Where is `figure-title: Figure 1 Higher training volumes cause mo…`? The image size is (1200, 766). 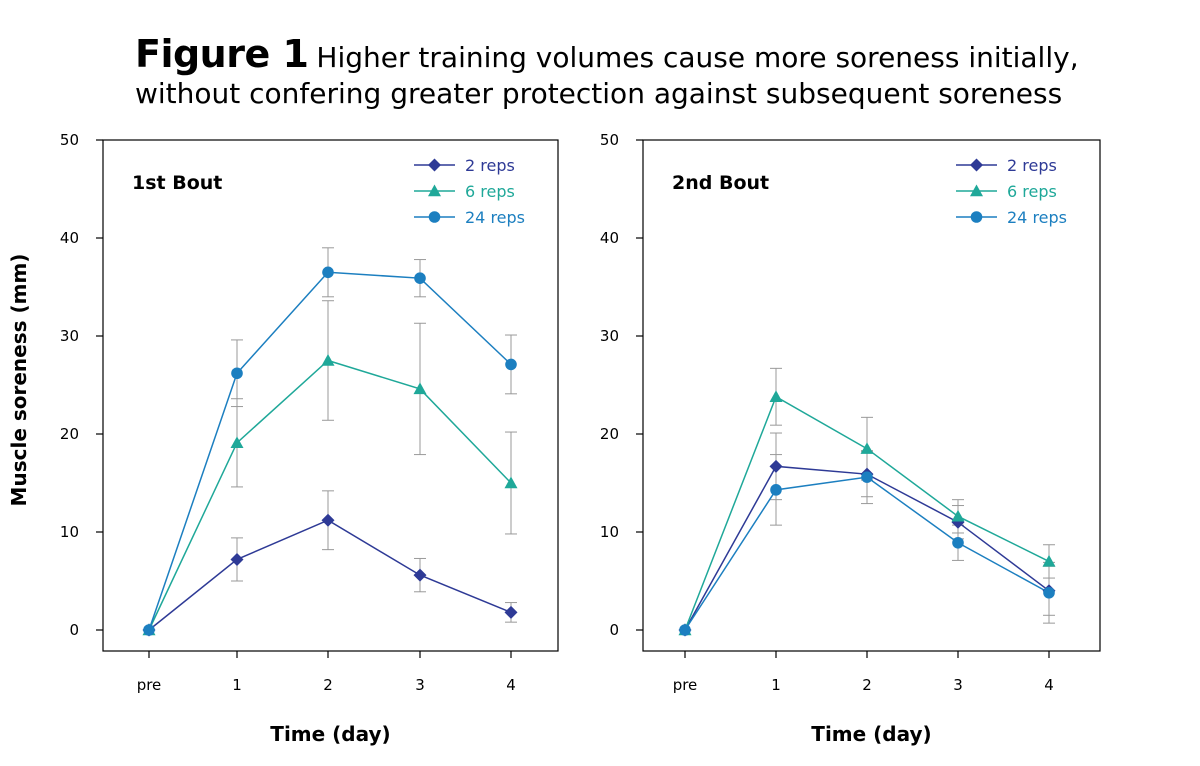
figure-title: Figure 1 Higher training volumes cause mo… is located at coordinates (655, 73).